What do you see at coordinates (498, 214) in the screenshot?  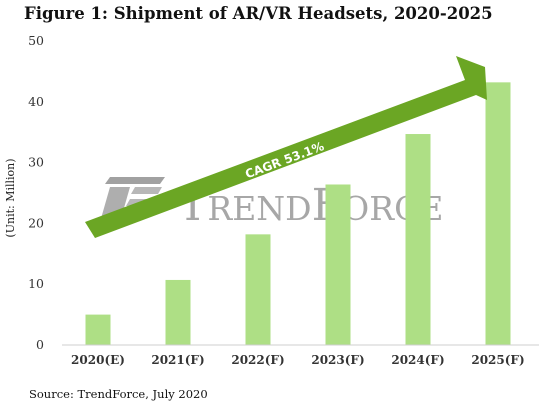 I see `bar-2025(F)` at bounding box center [498, 214].